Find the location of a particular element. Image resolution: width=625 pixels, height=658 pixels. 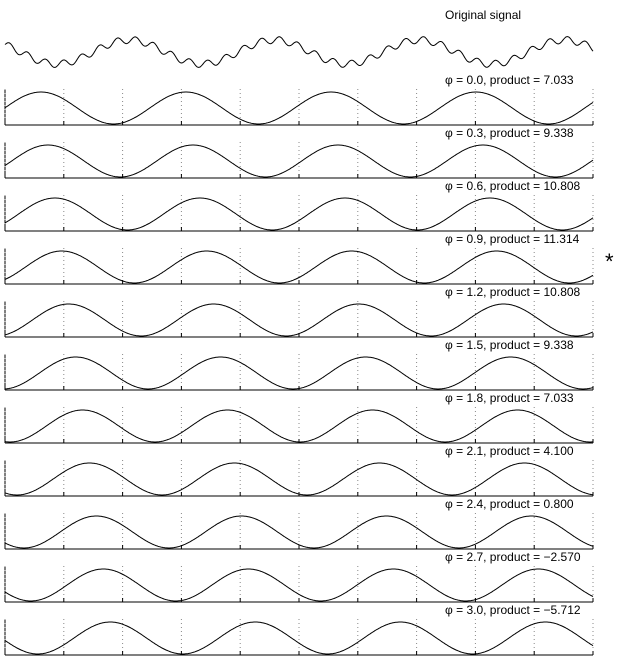

panel-label: φ = 2.7, product = −2.570 is located at coordinates (513, 557).